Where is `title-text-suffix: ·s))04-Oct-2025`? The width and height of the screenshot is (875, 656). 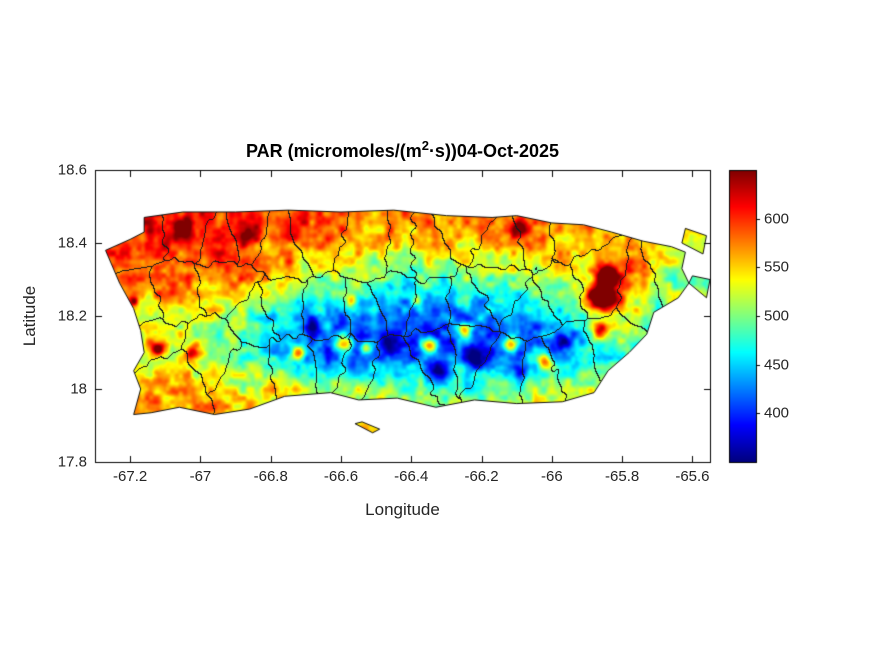
title-text-suffix: ·s))04-Oct-2025 is located at coordinates (493, 151).